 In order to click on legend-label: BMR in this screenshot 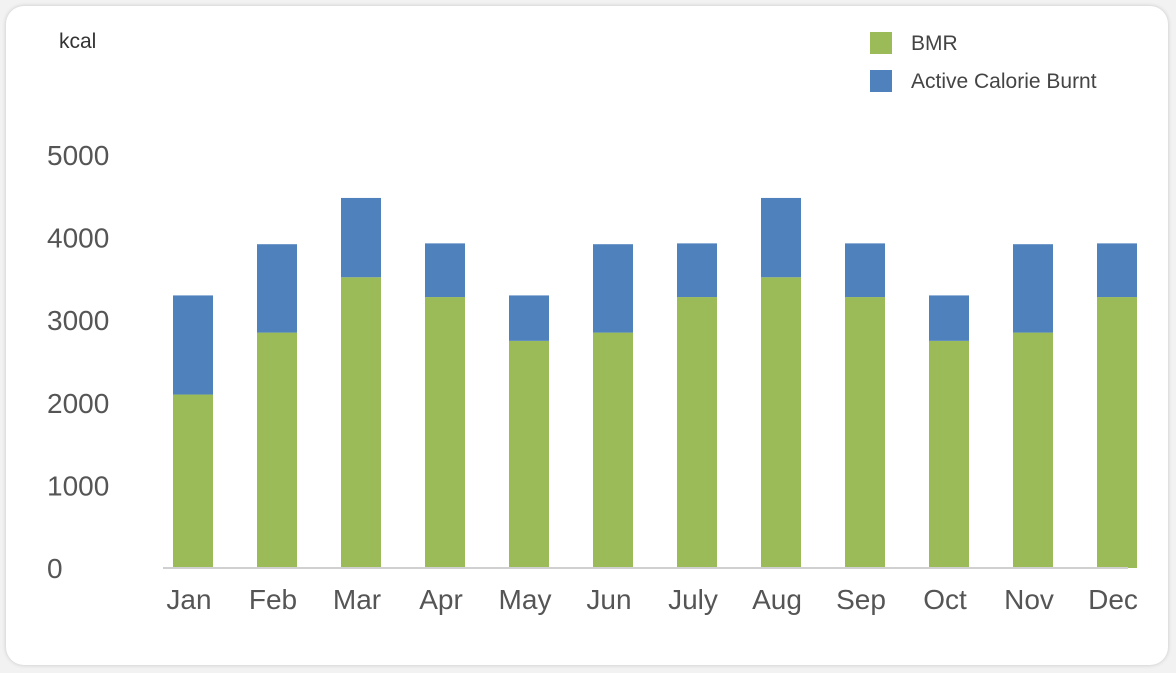, I will do `click(934, 43)`.